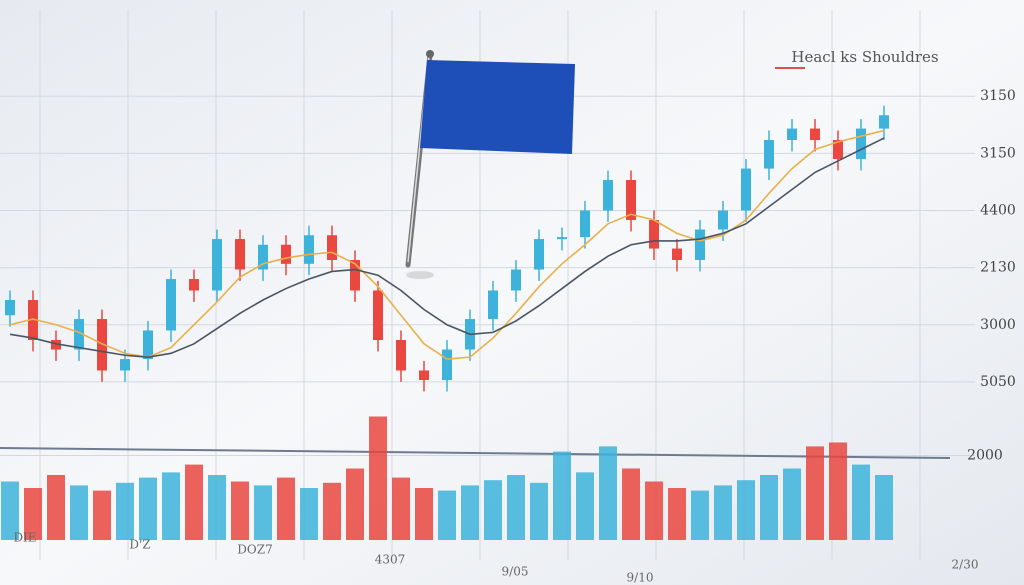 The height and width of the screenshot is (585, 1024). I want to click on x-tick-label: D'Z, so click(139, 545).